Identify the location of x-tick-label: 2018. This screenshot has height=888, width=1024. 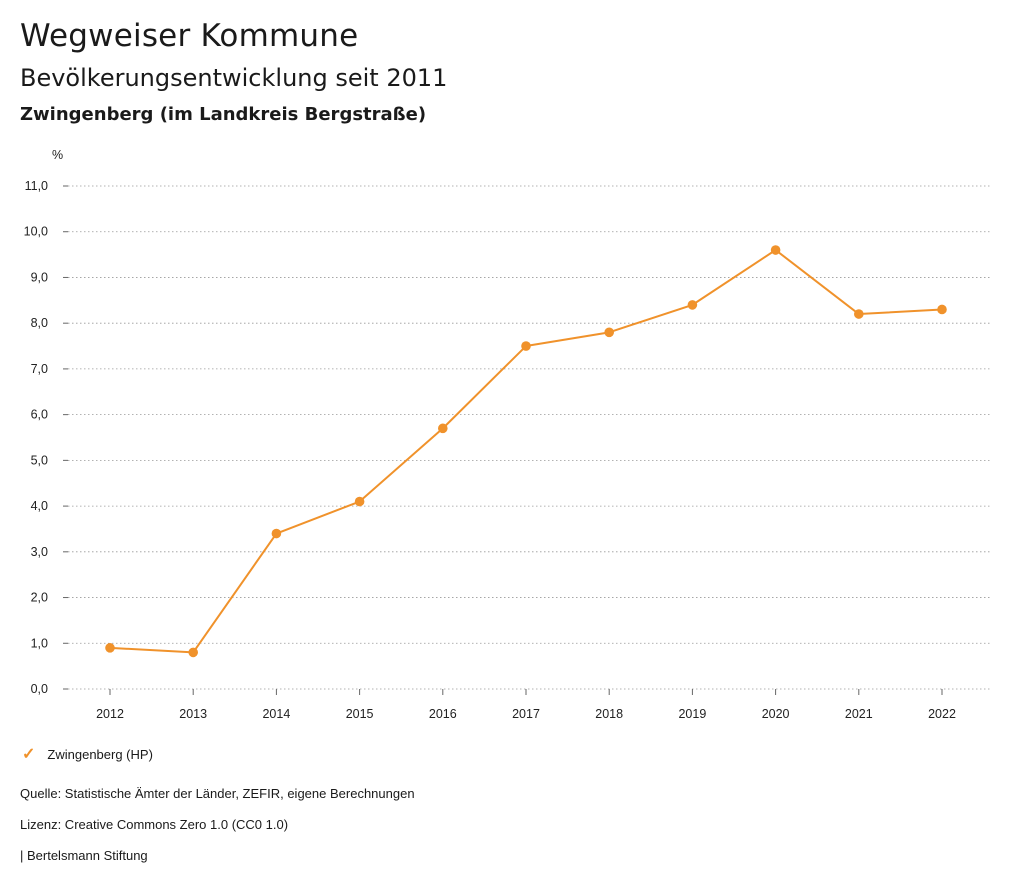
(609, 714).